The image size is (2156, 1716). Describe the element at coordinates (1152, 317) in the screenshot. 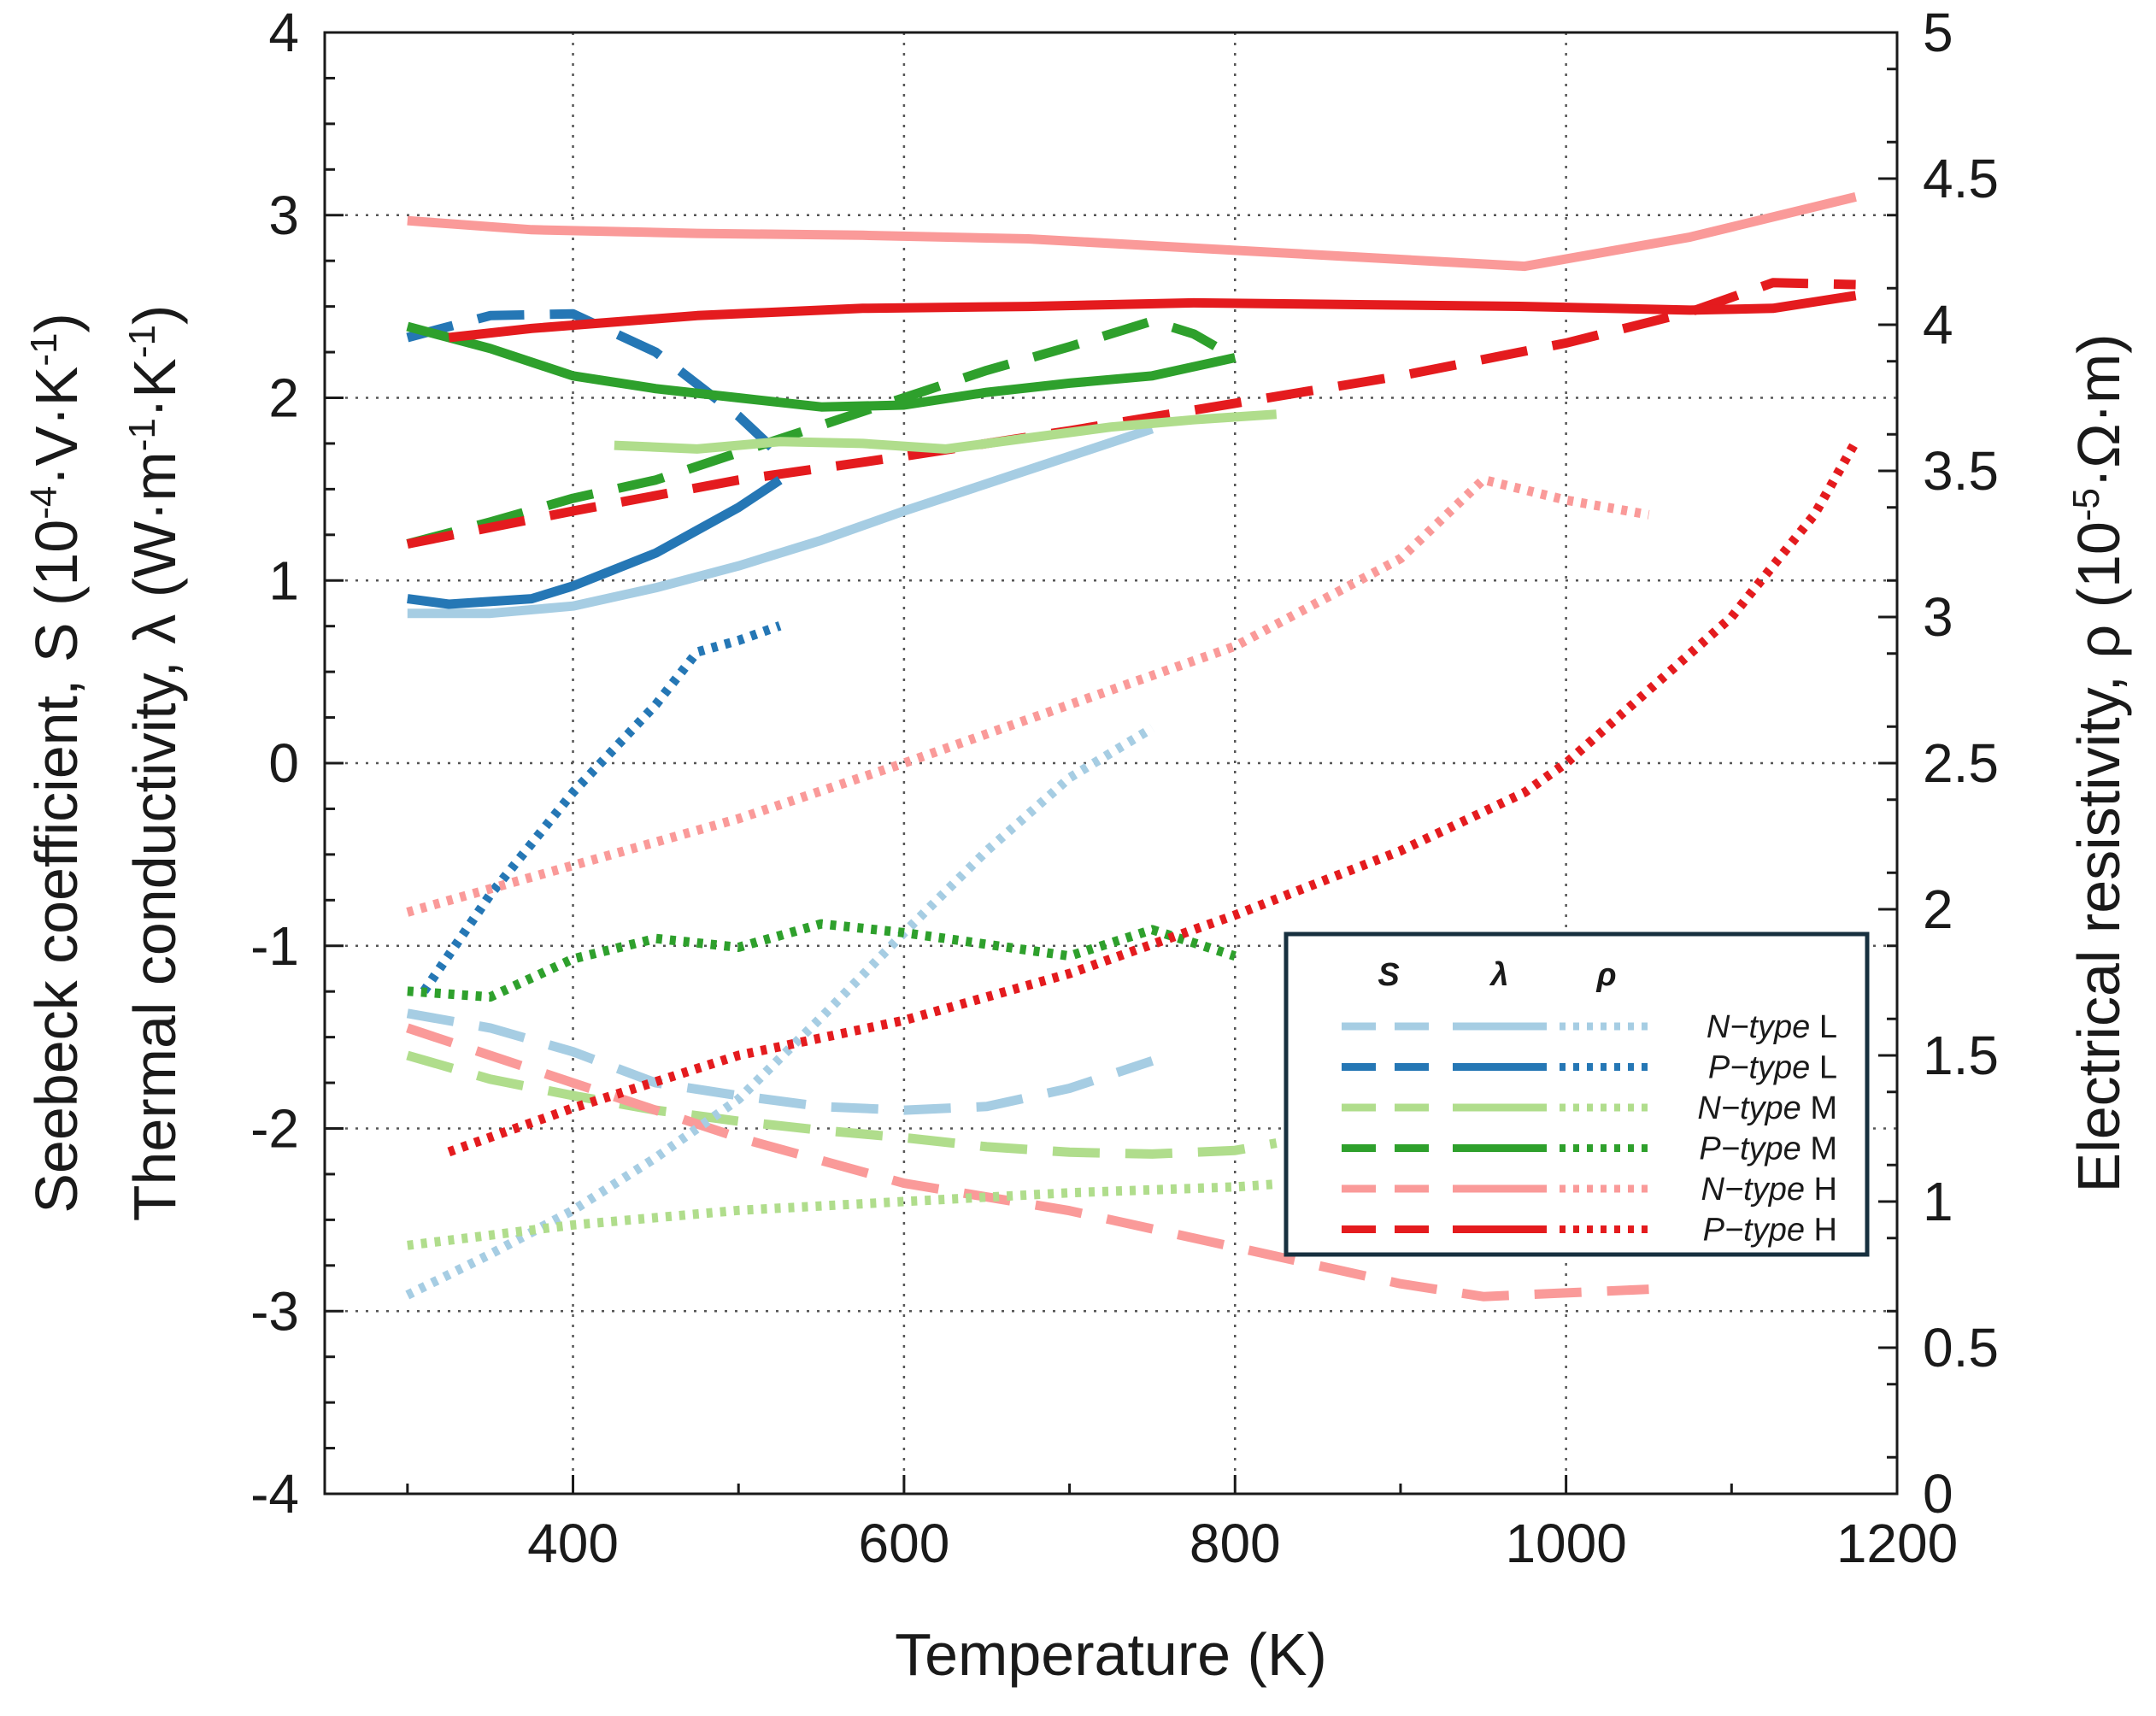

I see `series-line-lambda-p-type-h` at that location.